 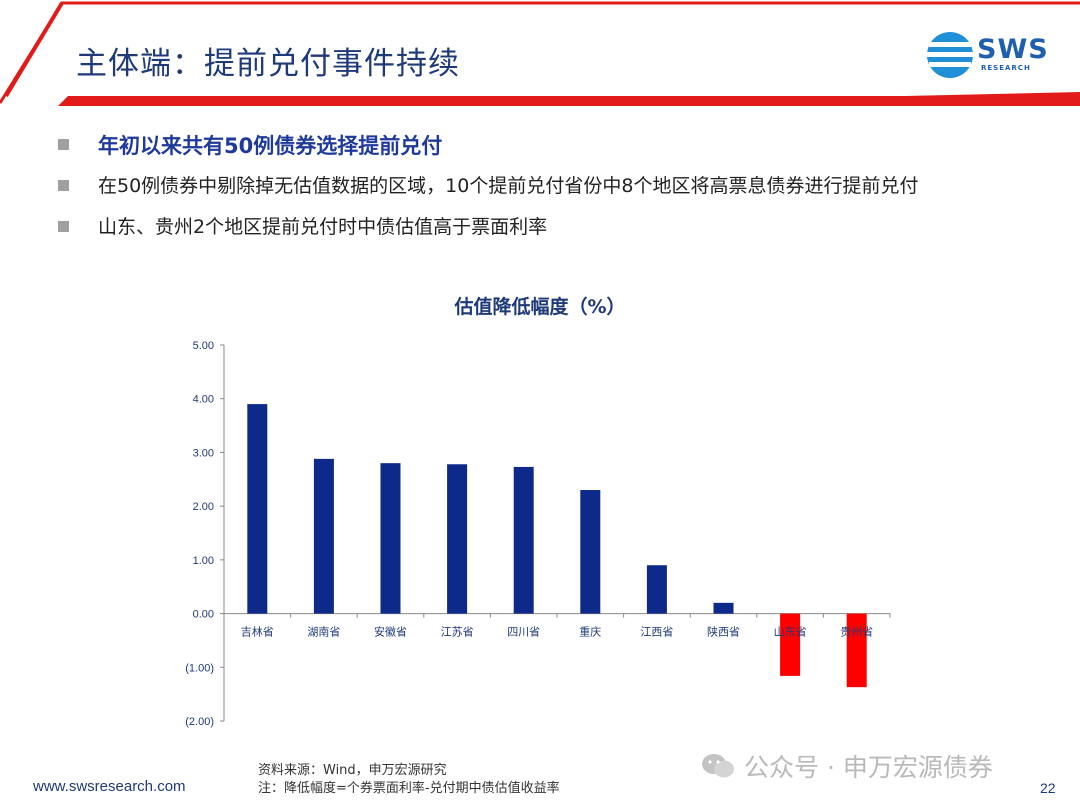 What do you see at coordinates (409, 788) in the screenshot?
I see `note-text: 注：降低幅度=个券票面利率-兑付期中债估值收益率` at bounding box center [409, 788].